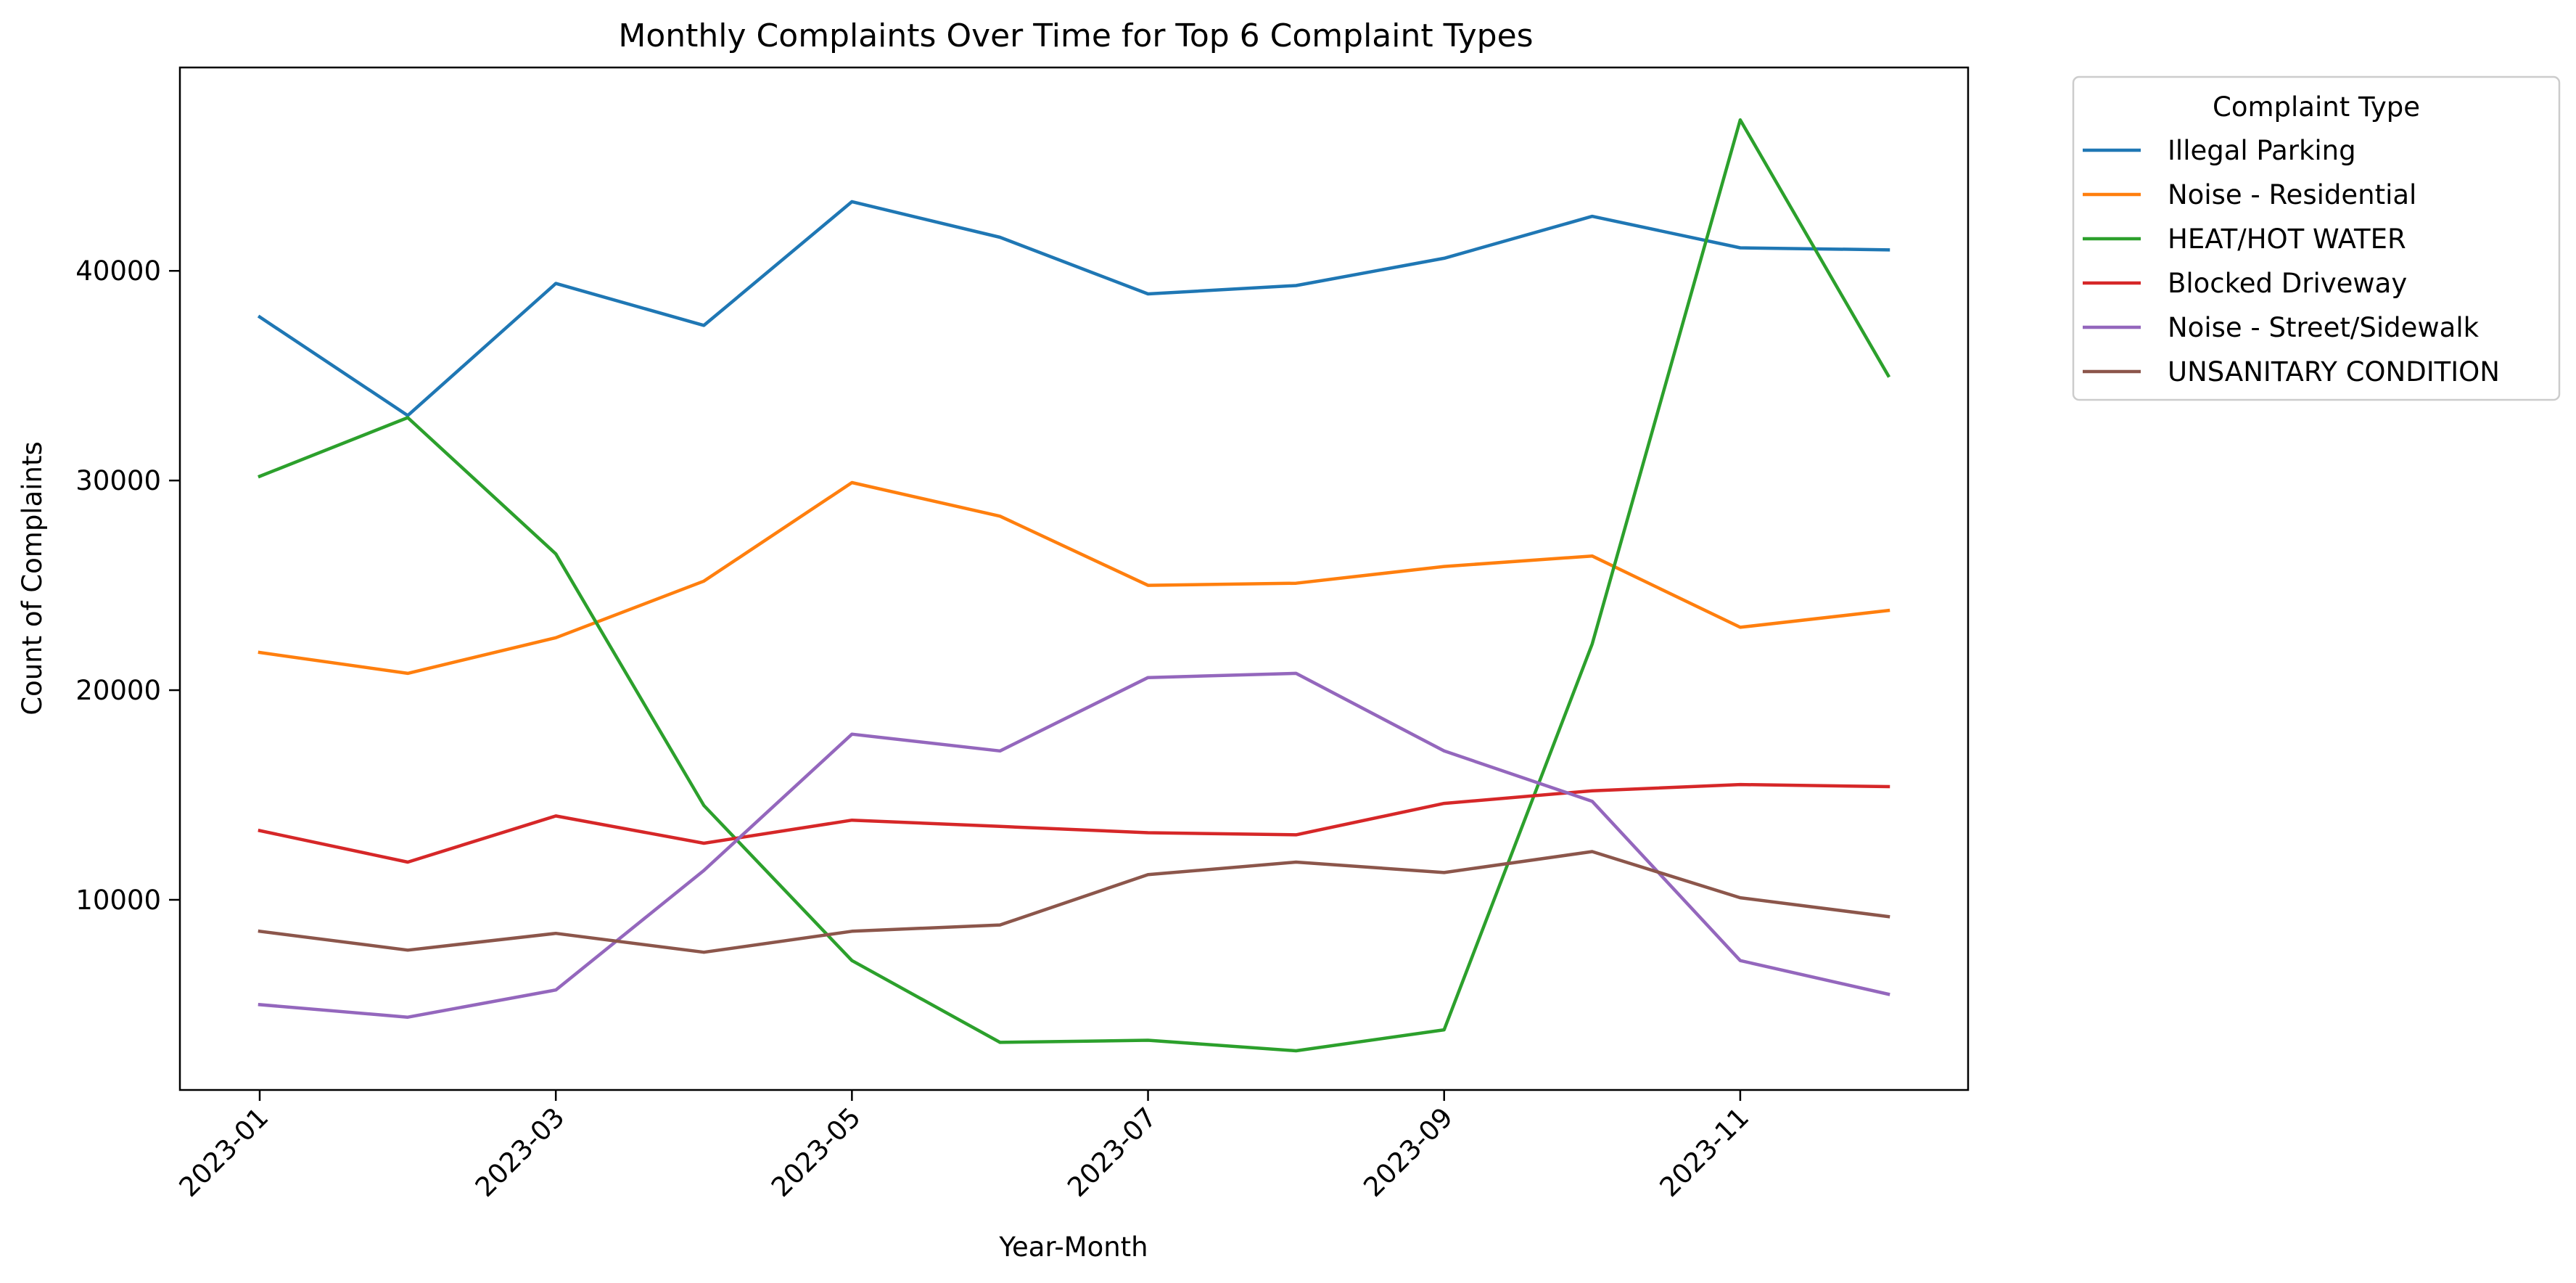 Image resolution: width=2576 pixels, height=1283 pixels. What do you see at coordinates (118, 690) in the screenshot?
I see `y-tick-label: 20000` at bounding box center [118, 690].